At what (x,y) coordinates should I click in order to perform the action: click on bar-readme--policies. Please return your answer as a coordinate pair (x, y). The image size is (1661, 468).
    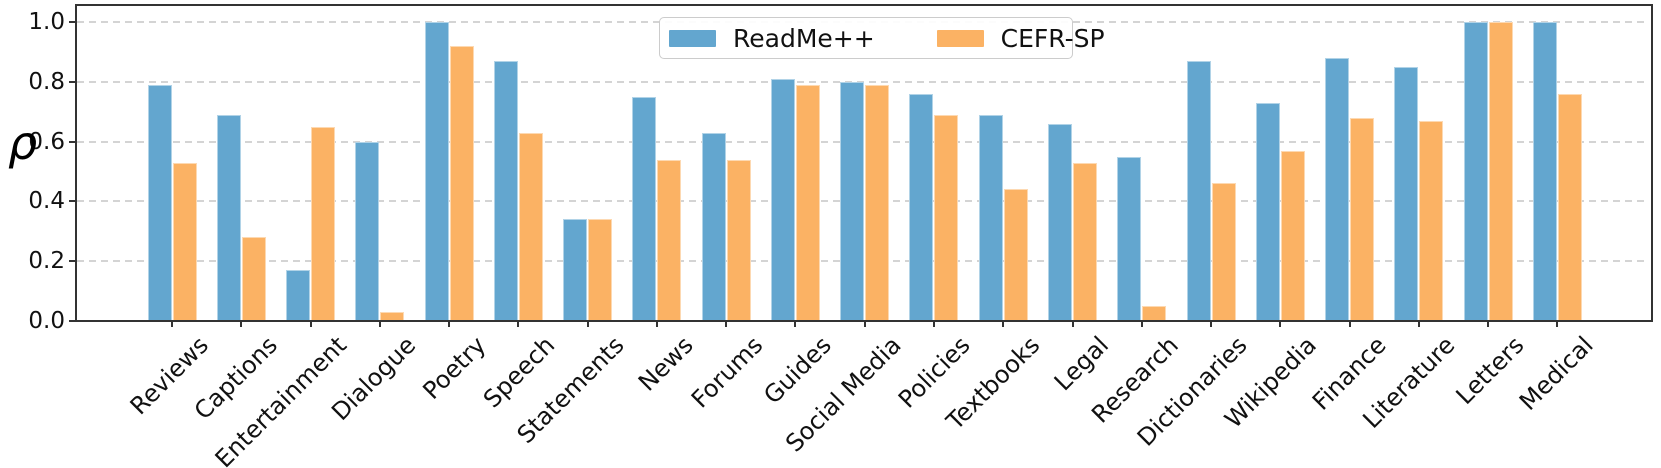
    Looking at the image, I should click on (921, 207).